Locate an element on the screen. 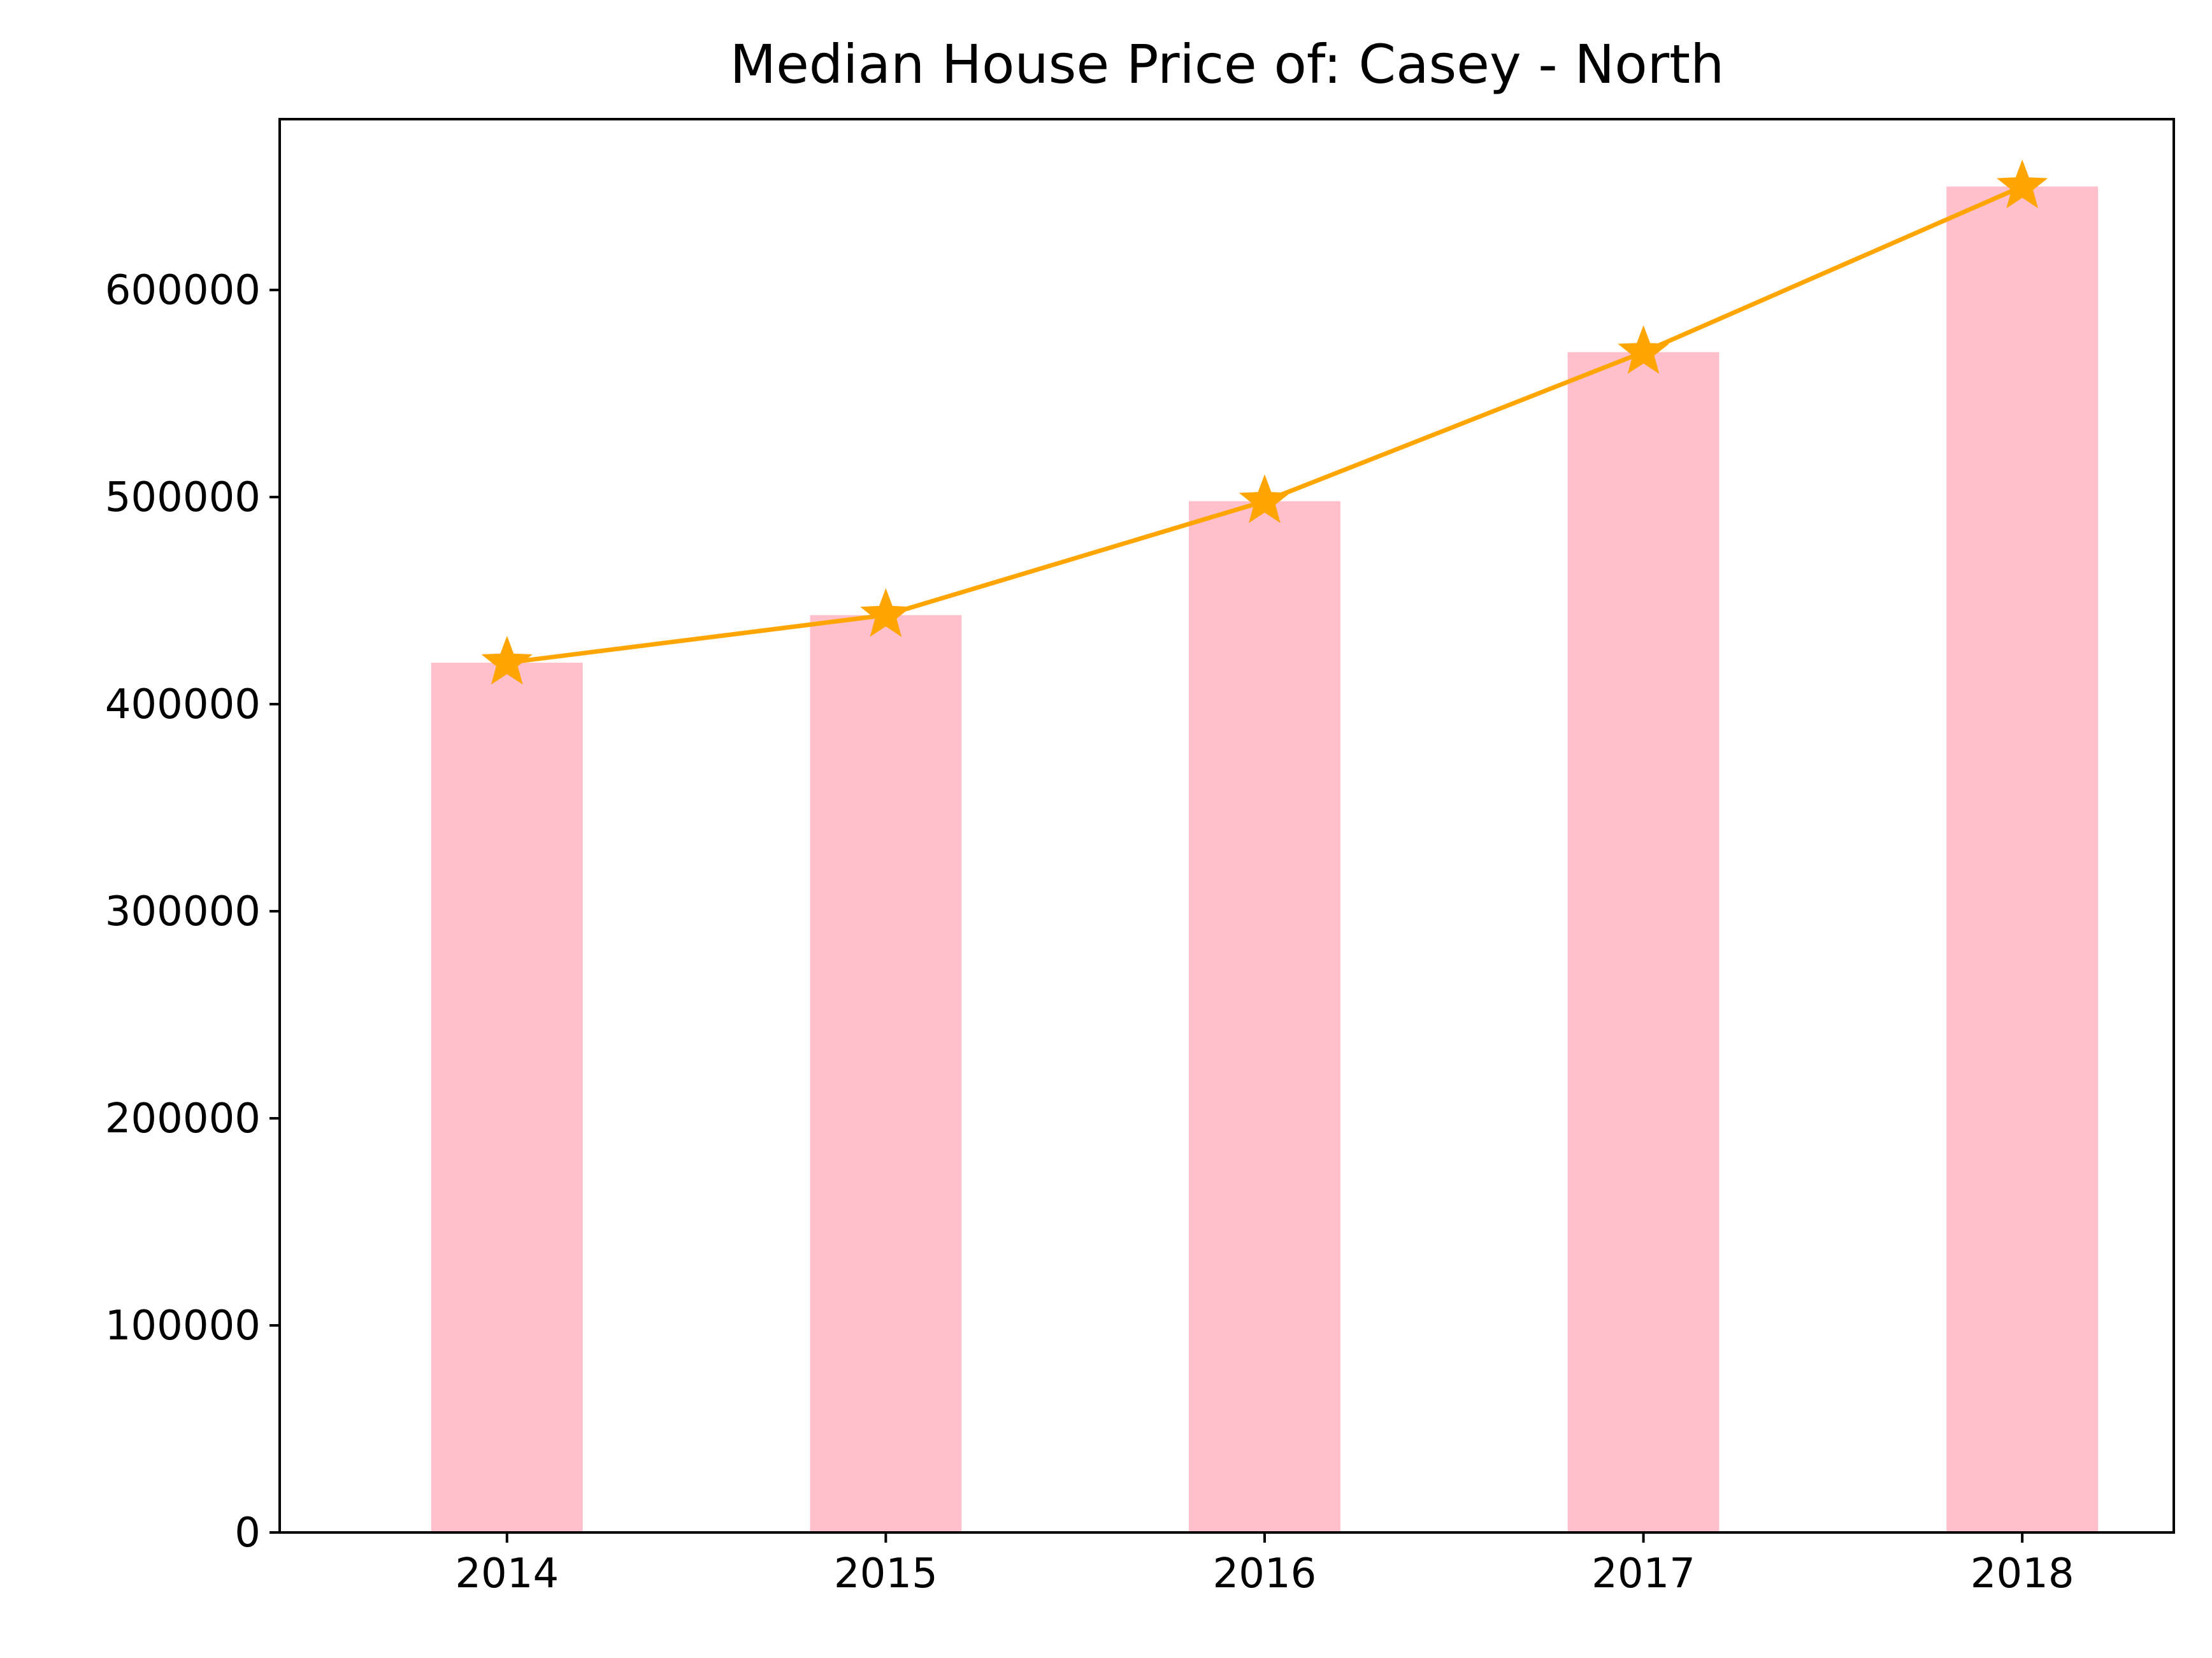 The height and width of the screenshot is (1658, 2212). bar-2018 is located at coordinates (2022, 859).